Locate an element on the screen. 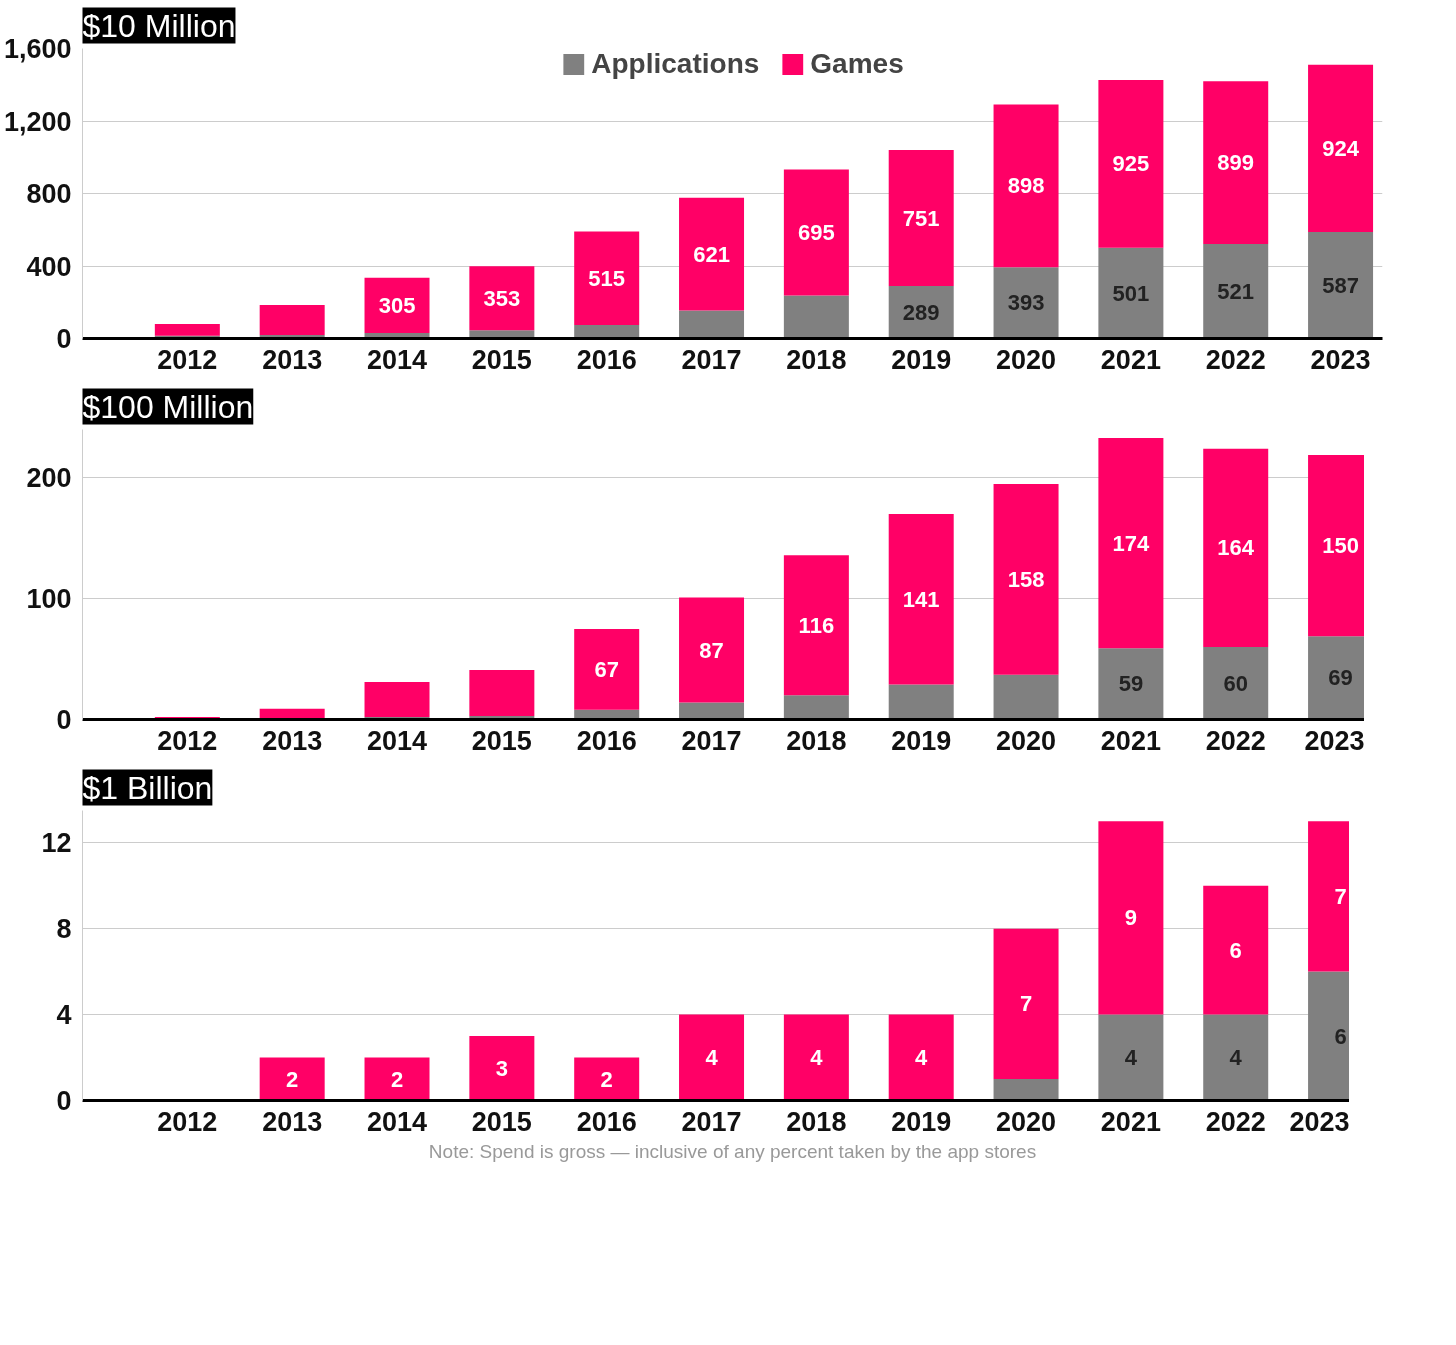  data-label: 305 is located at coordinates (397, 305).